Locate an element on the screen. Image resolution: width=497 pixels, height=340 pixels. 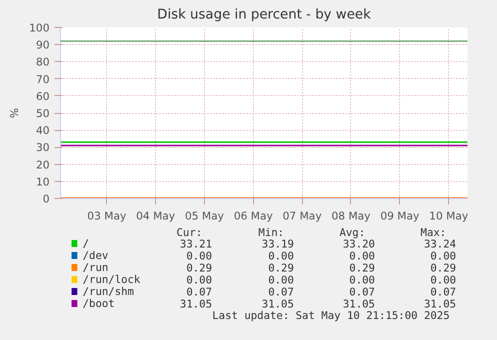
y-tick-label: 30 is located at coordinates (43, 147).